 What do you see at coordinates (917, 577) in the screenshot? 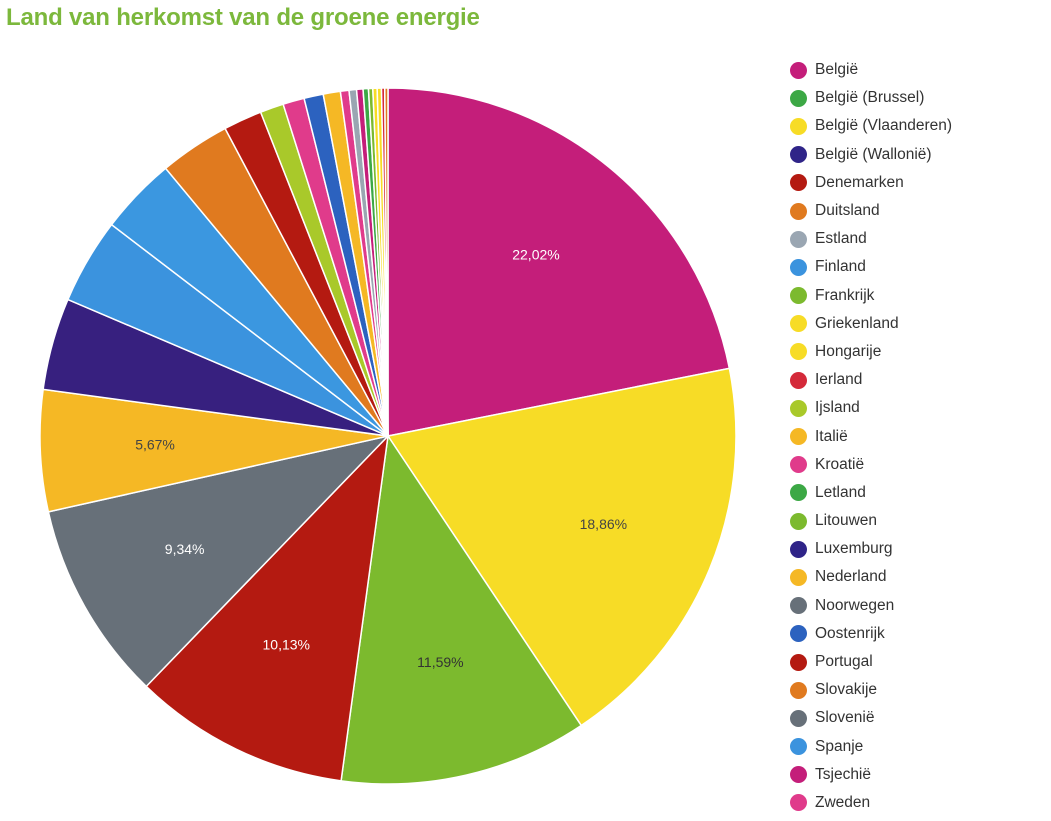
I see `legend-item: Nederland` at bounding box center [917, 577].